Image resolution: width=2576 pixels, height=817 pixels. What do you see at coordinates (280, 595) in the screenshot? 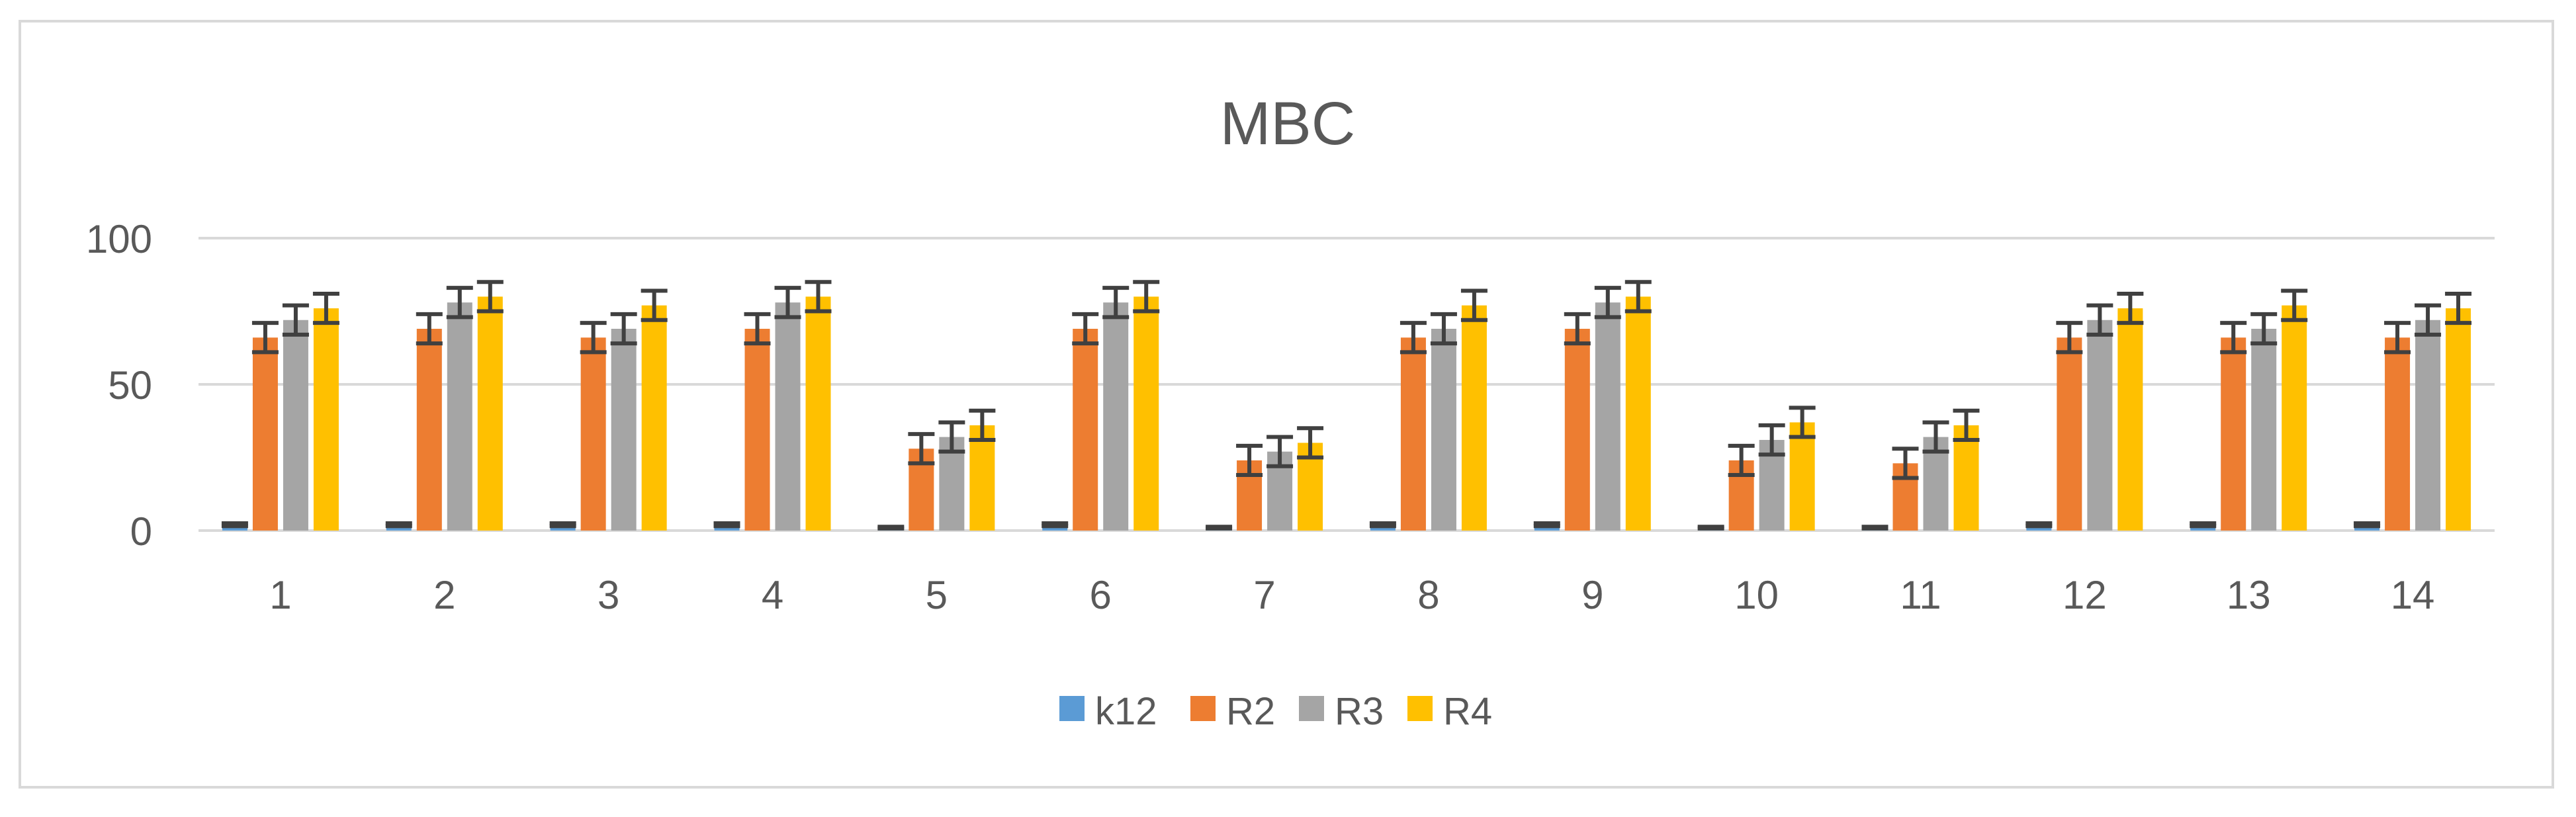
I see `x-tick-label: 1` at bounding box center [280, 595].